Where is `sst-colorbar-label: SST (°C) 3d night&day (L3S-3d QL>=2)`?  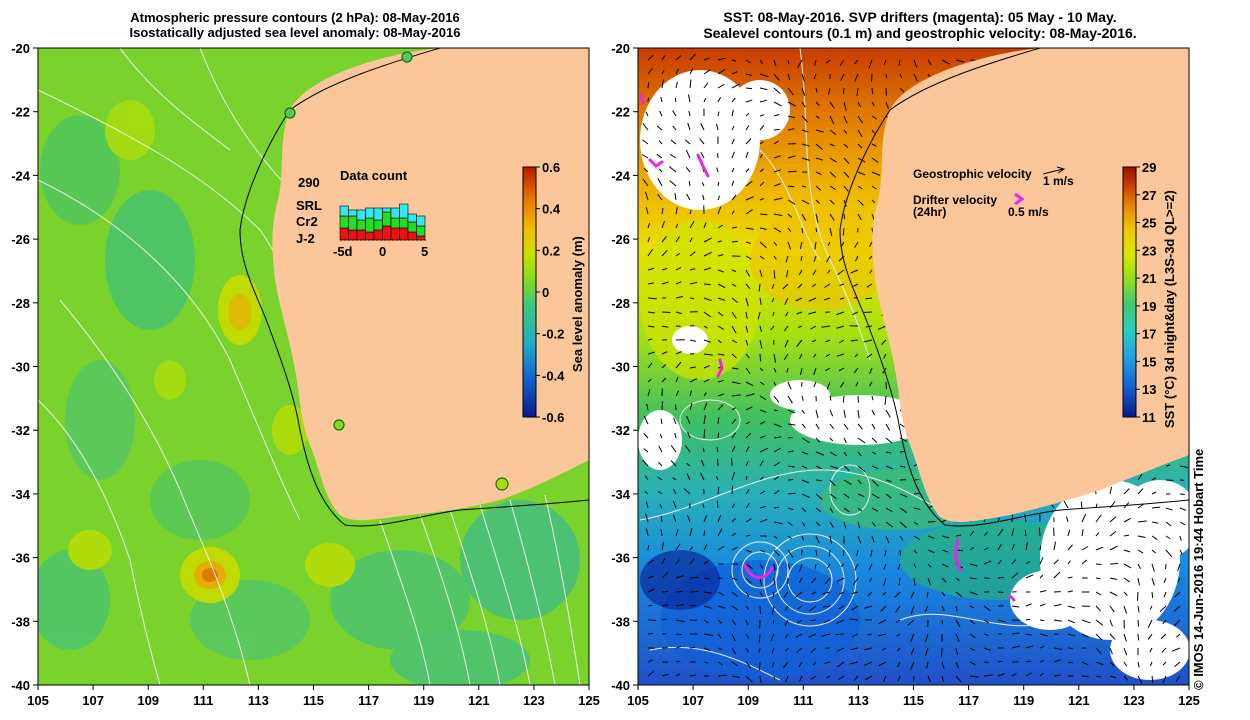 sst-colorbar-label: SST (°C) 3d night&day (L3S-3d QL>=2) is located at coordinates (1169, 309).